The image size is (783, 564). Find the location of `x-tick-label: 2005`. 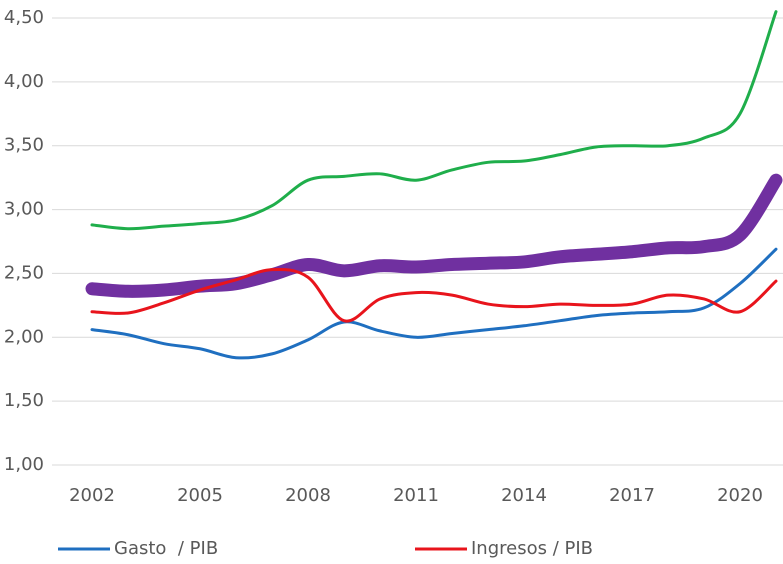

x-tick-label: 2005 is located at coordinates (200, 495).